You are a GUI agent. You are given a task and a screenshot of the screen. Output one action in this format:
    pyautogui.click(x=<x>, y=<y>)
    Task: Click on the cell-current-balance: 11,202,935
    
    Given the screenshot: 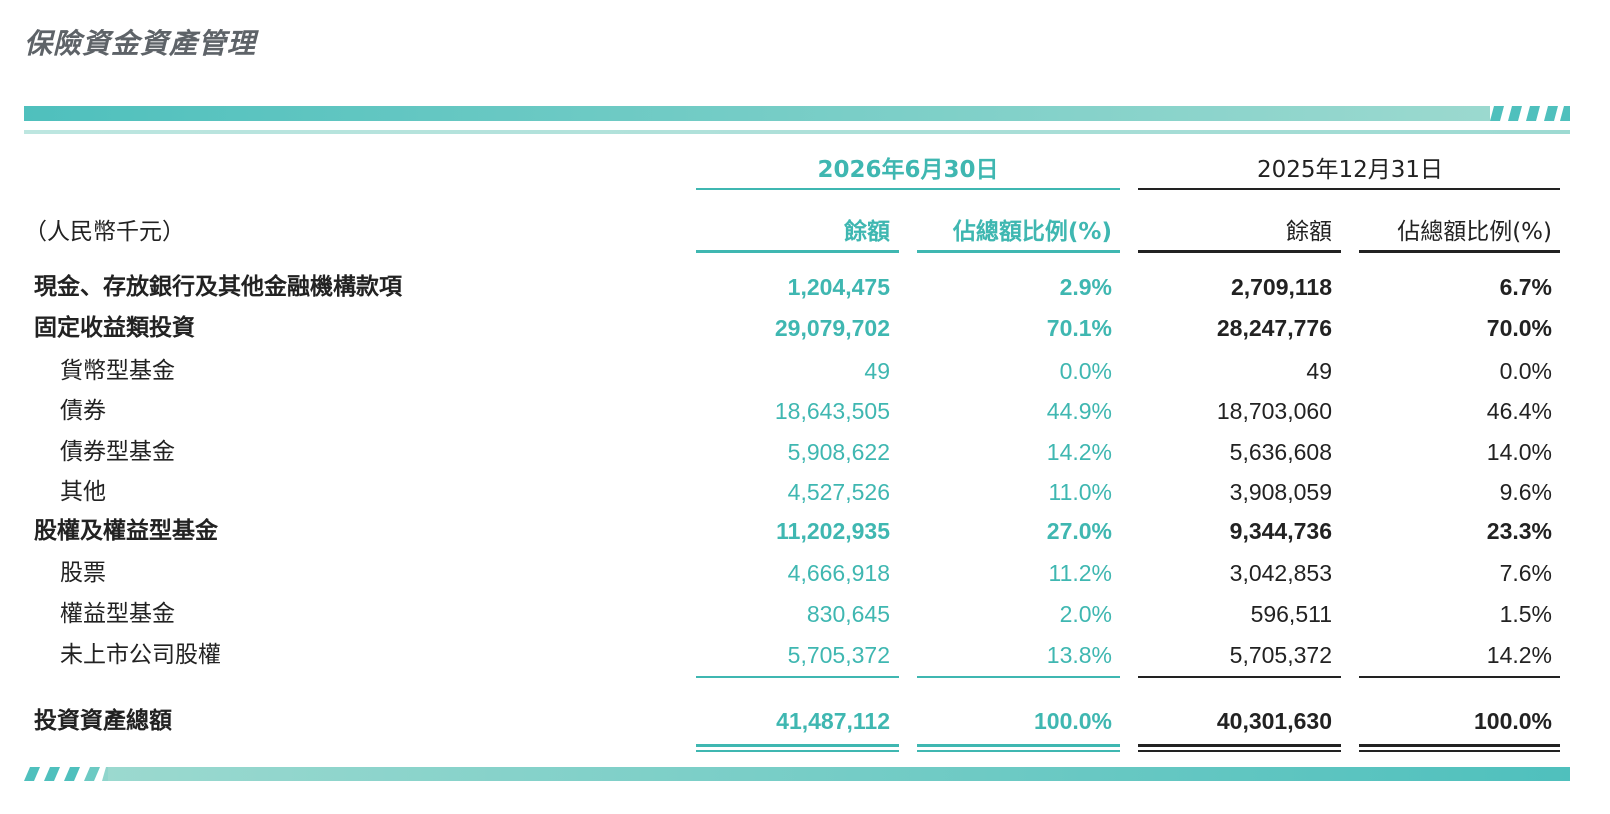 What is the action you would take?
    pyautogui.click(x=833, y=531)
    